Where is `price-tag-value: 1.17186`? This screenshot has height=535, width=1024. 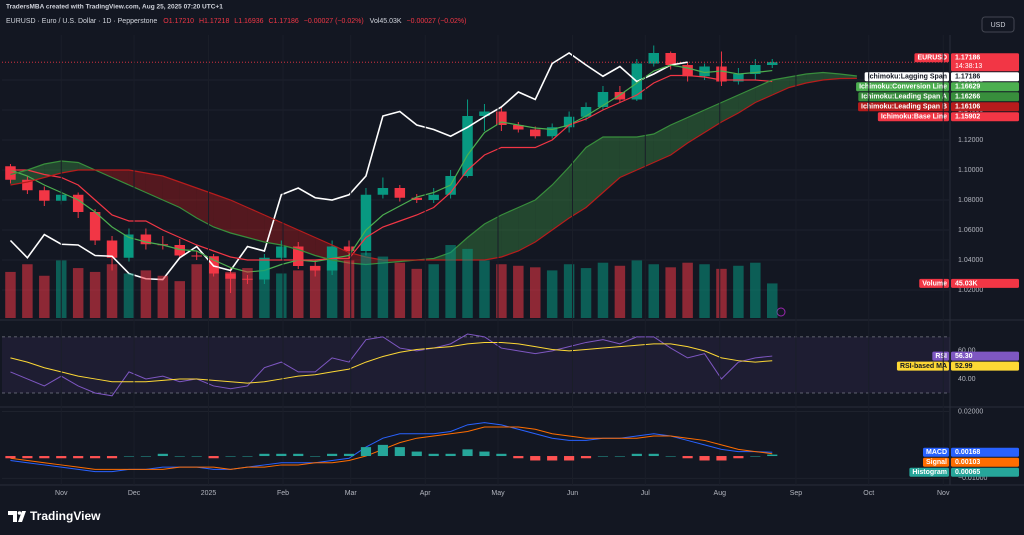
price-tag-value: 1.17186 is located at coordinates (967, 77).